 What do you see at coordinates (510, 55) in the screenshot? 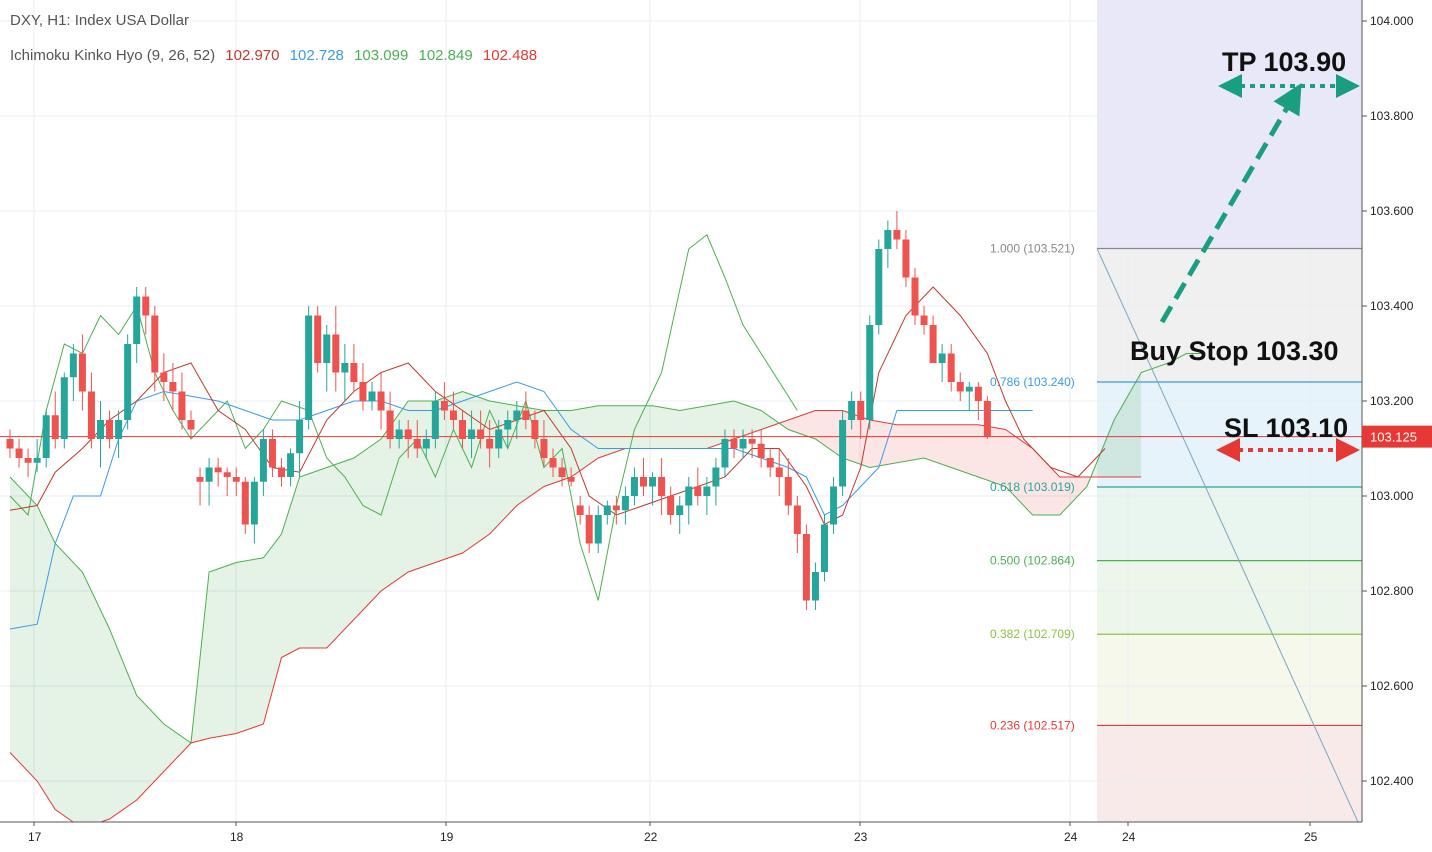
I see `indicator-value-span-b: 102.488` at bounding box center [510, 55].